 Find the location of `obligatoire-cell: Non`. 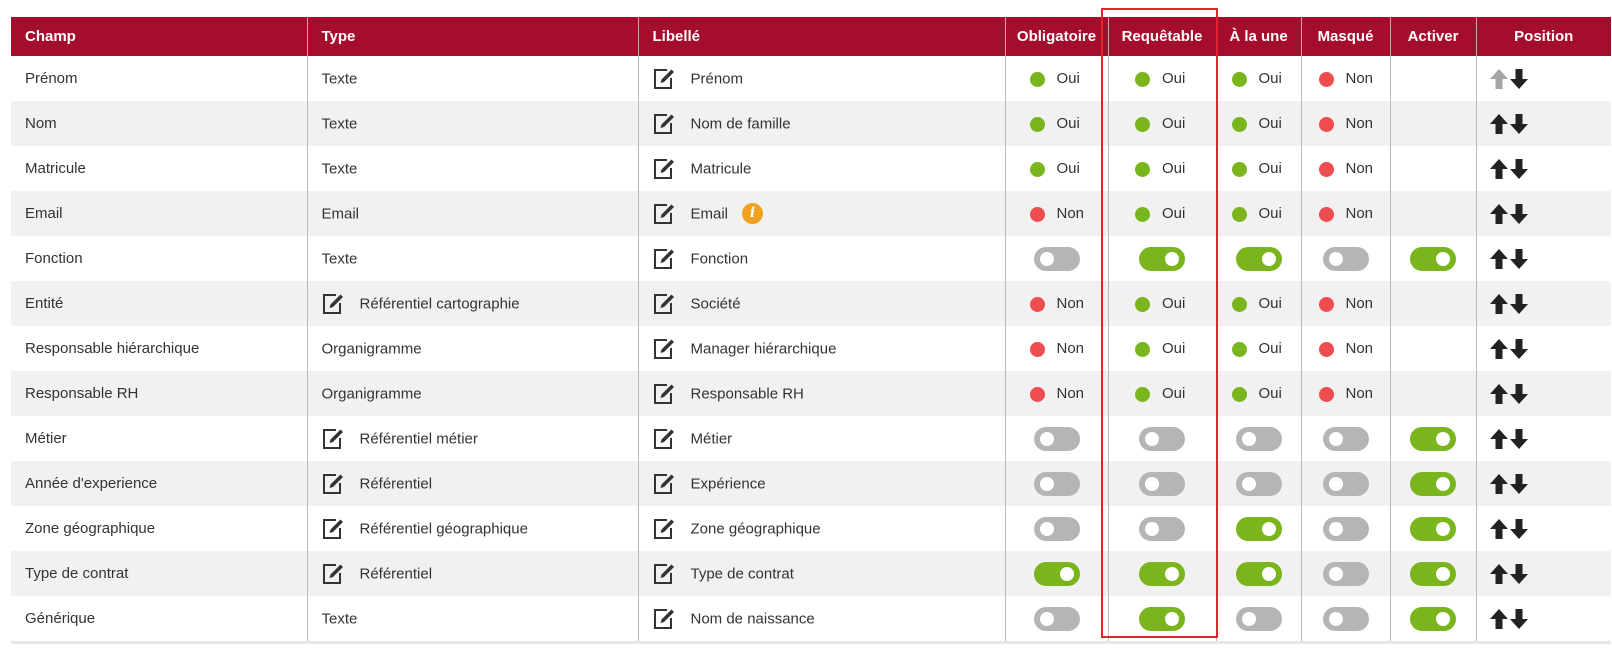

obligatoire-cell: Non is located at coordinates (1056, 303).